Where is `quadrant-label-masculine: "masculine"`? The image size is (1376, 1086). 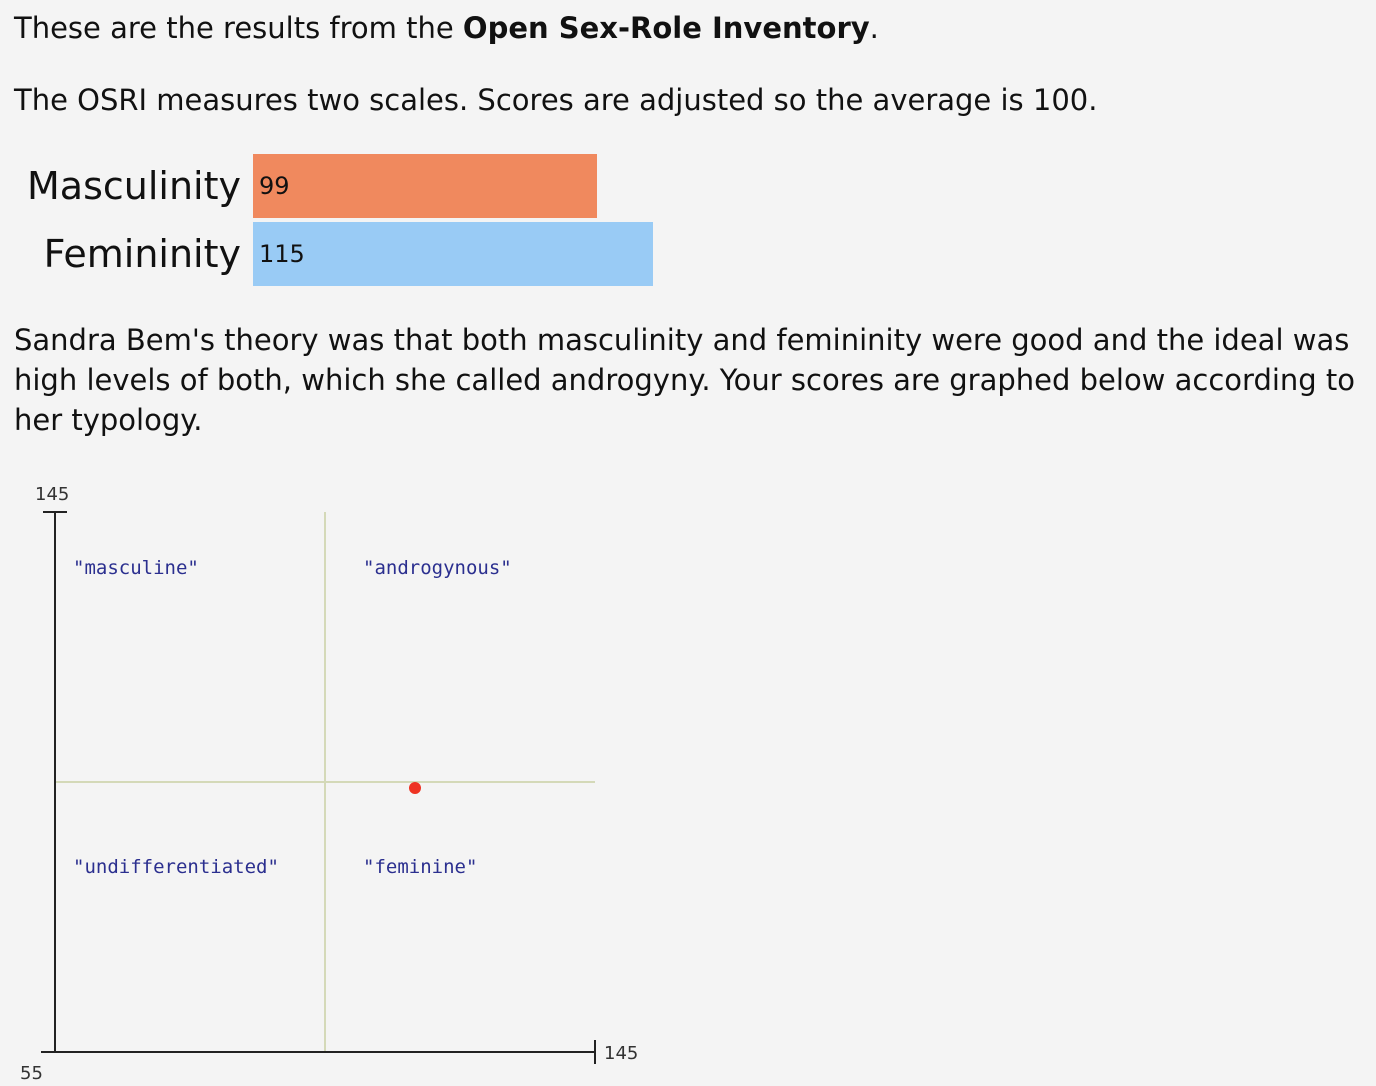 quadrant-label-masculine: "masculine" is located at coordinates (136, 568).